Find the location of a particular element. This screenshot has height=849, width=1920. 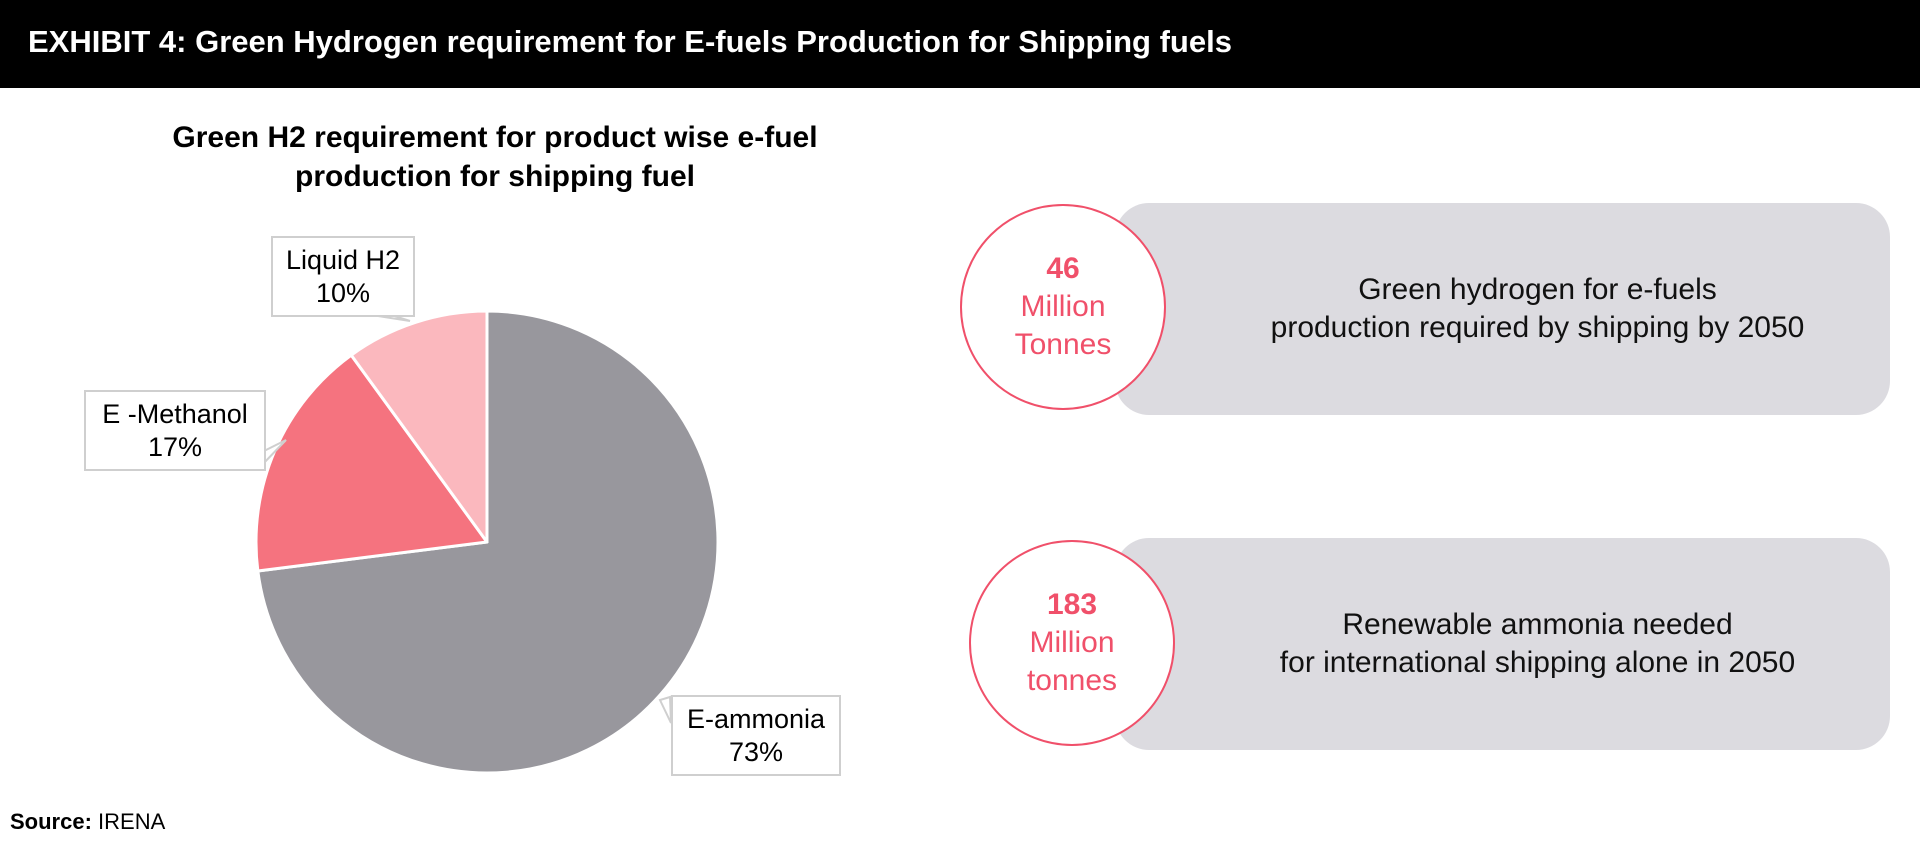

kpi-circle-2: 183 Million tonnes is located at coordinates (1072, 643).